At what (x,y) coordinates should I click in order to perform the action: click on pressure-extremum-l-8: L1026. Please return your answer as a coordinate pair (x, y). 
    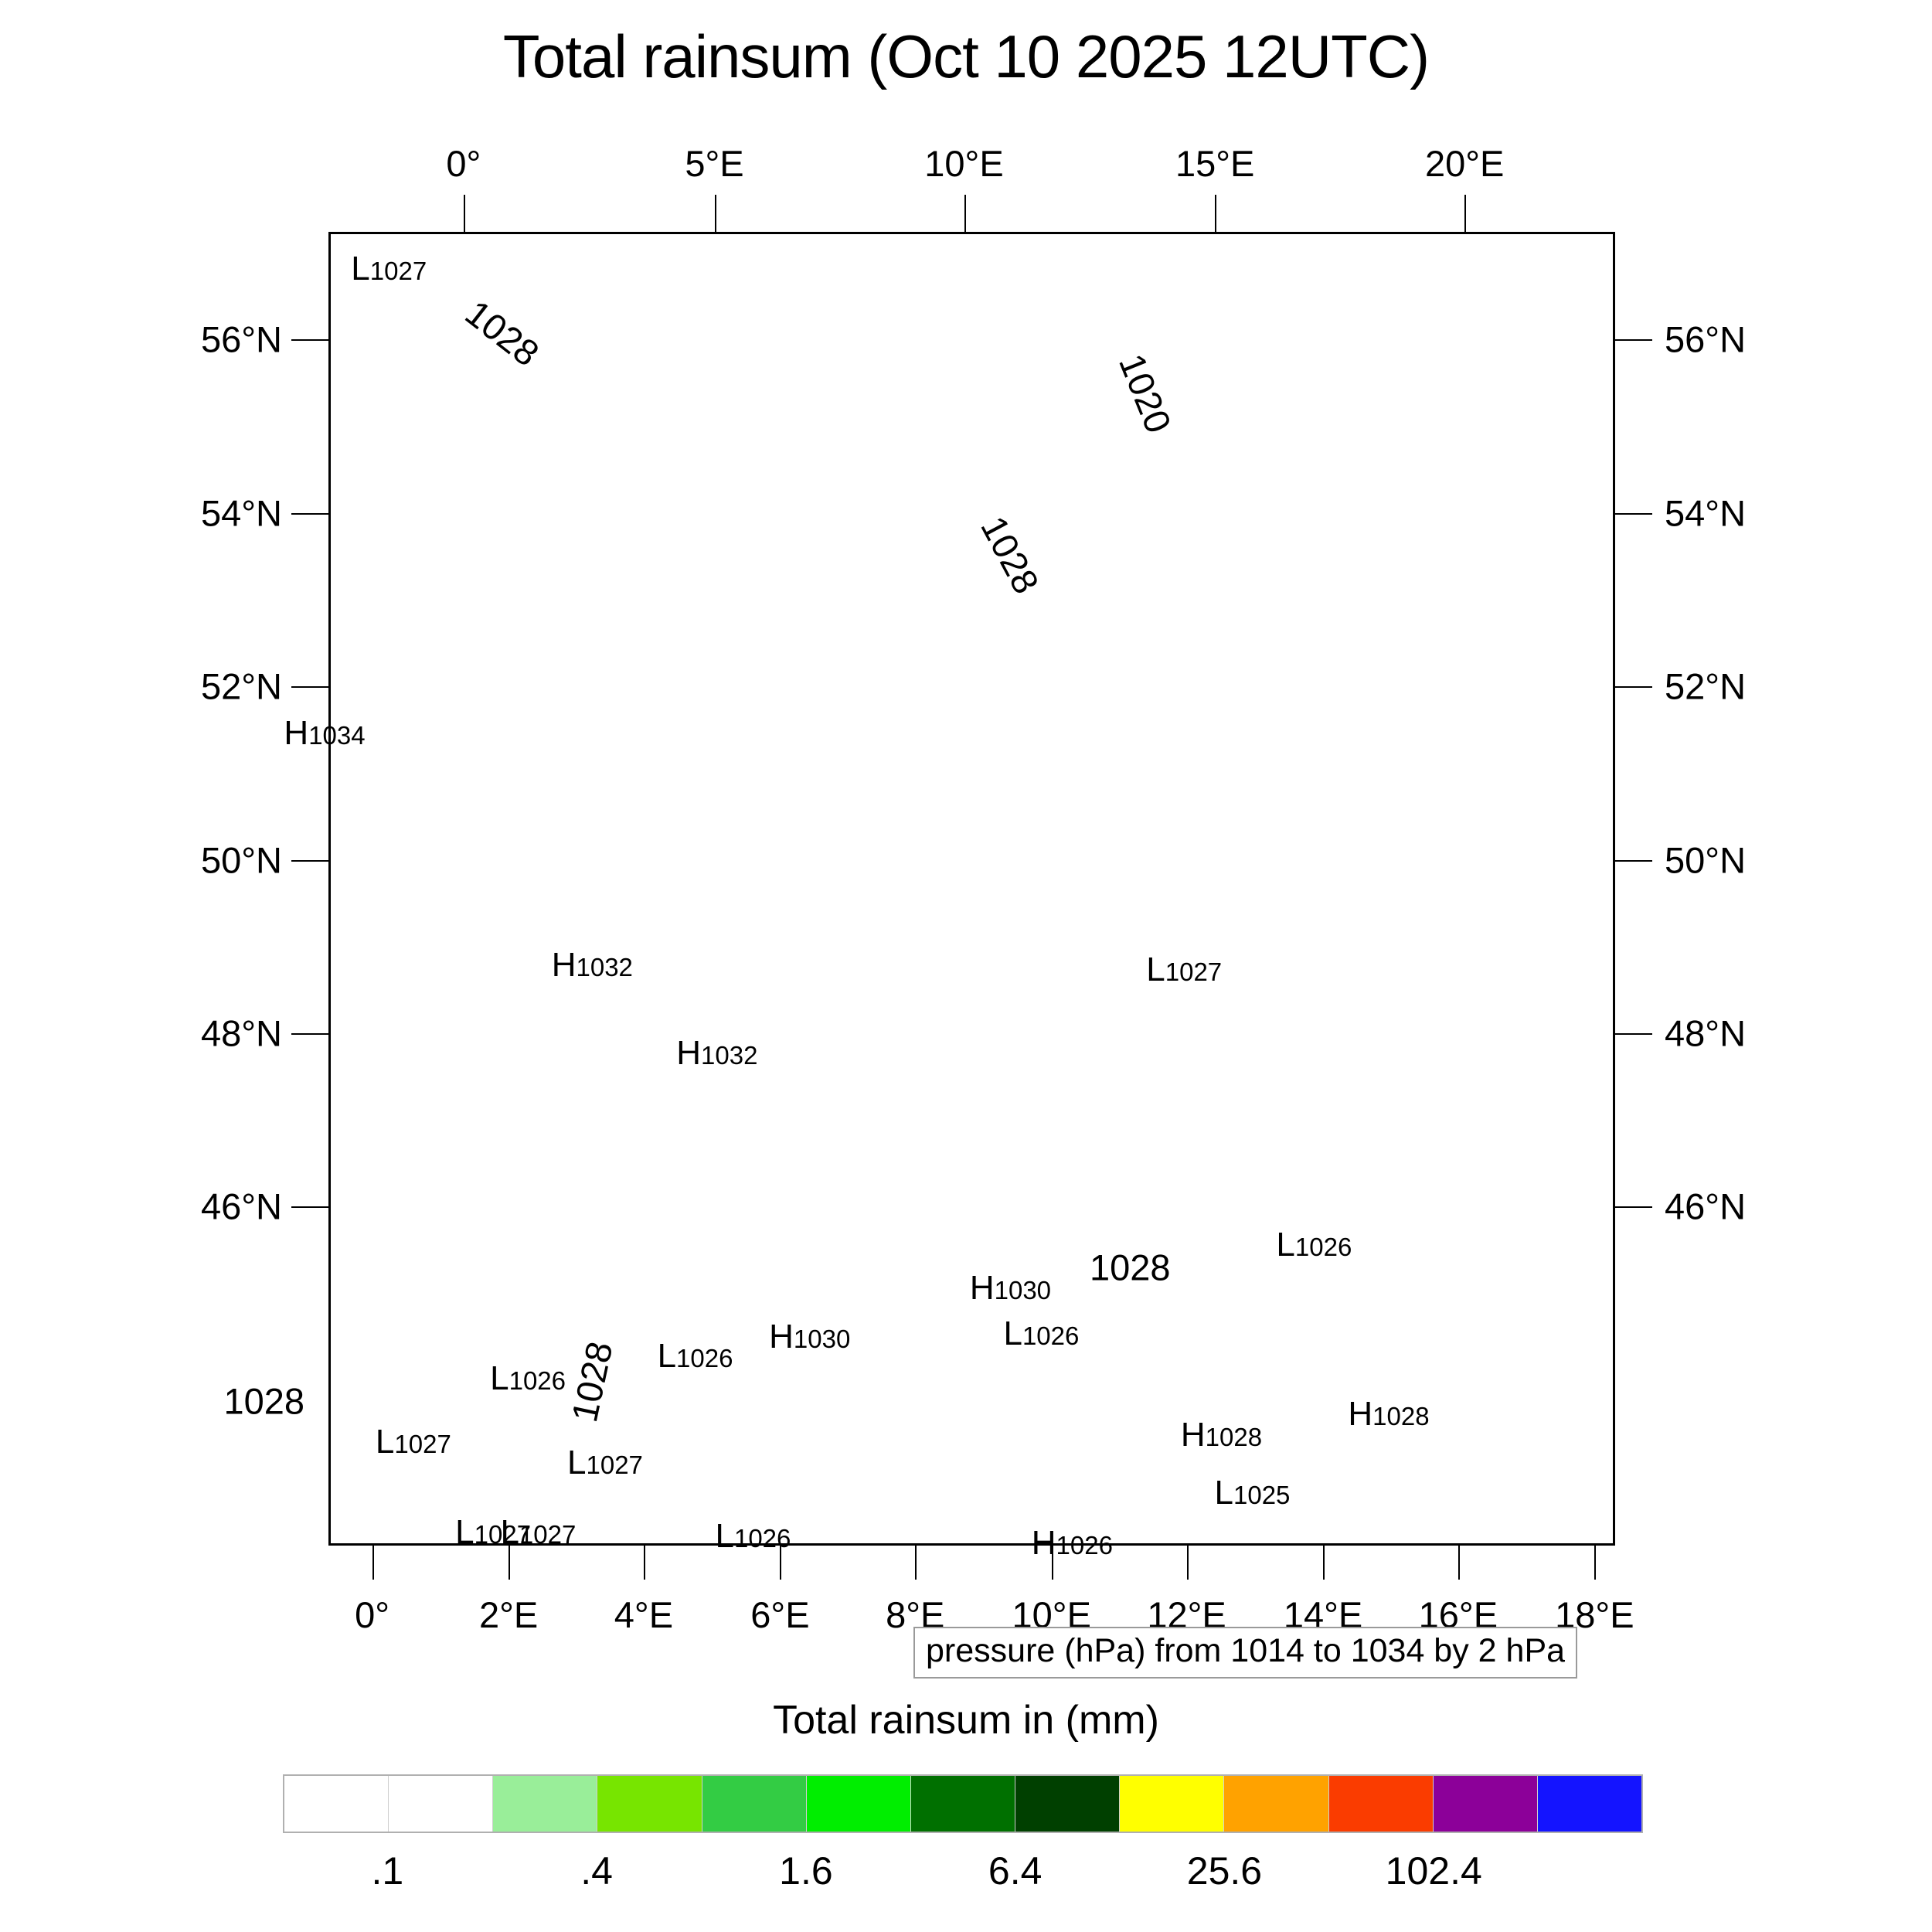
    Looking at the image, I should click on (1041, 1334).